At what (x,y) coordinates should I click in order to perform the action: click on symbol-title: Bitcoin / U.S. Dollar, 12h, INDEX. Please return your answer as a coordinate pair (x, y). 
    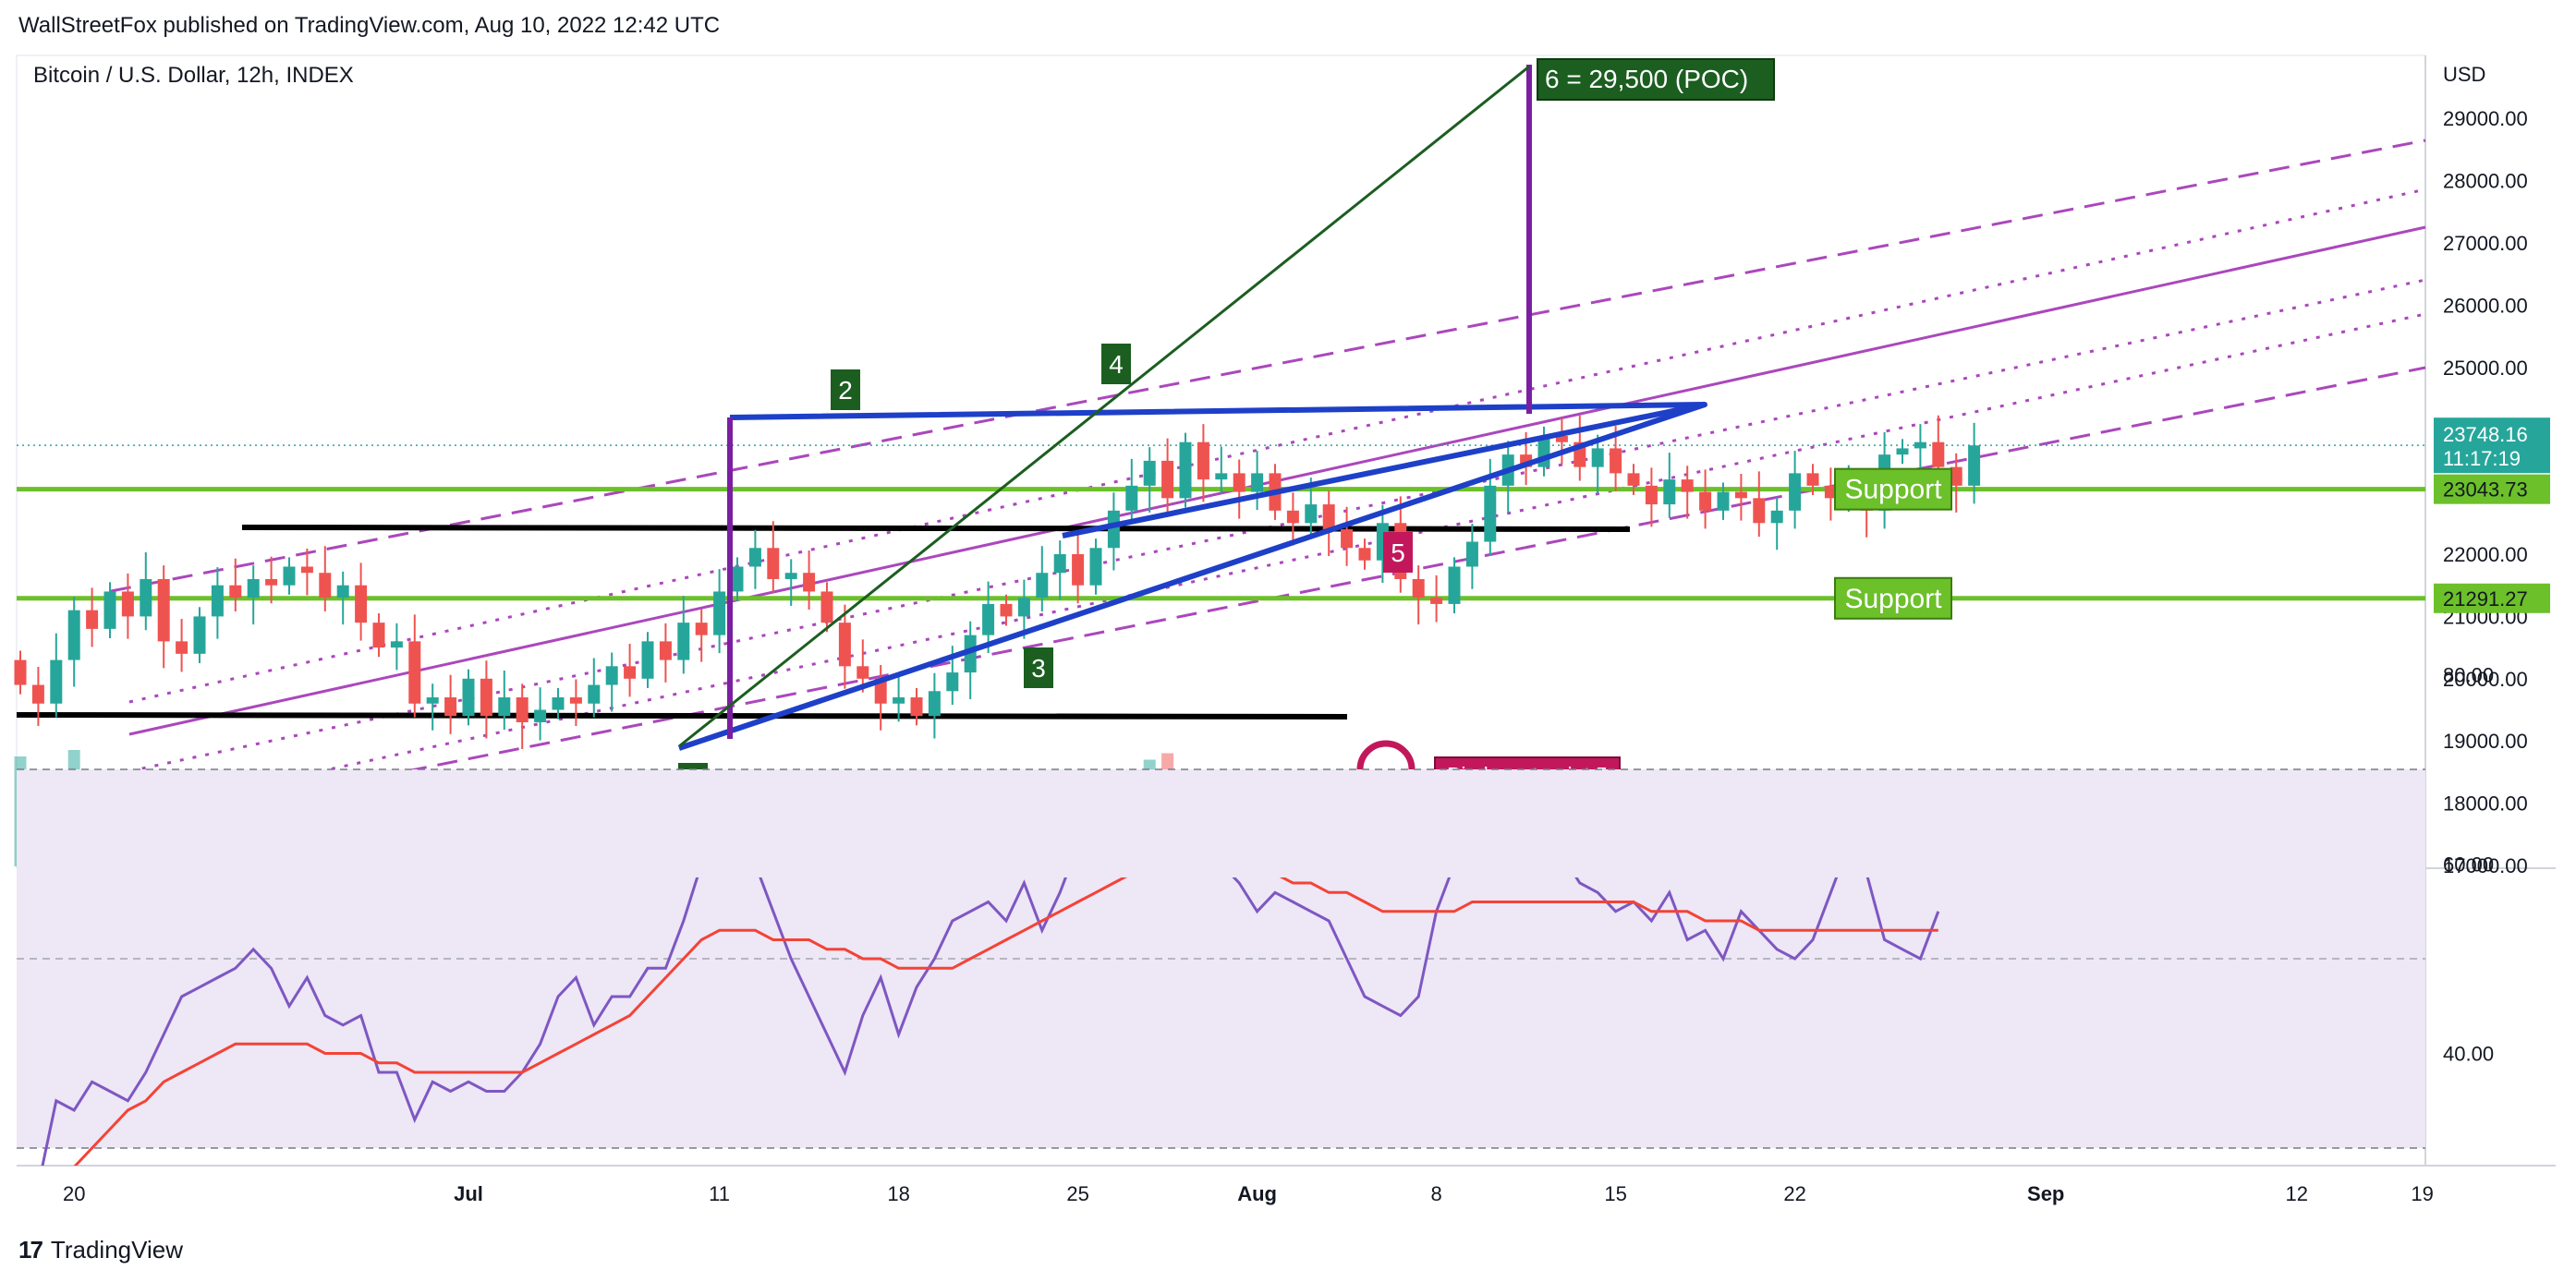
    Looking at the image, I should click on (193, 75).